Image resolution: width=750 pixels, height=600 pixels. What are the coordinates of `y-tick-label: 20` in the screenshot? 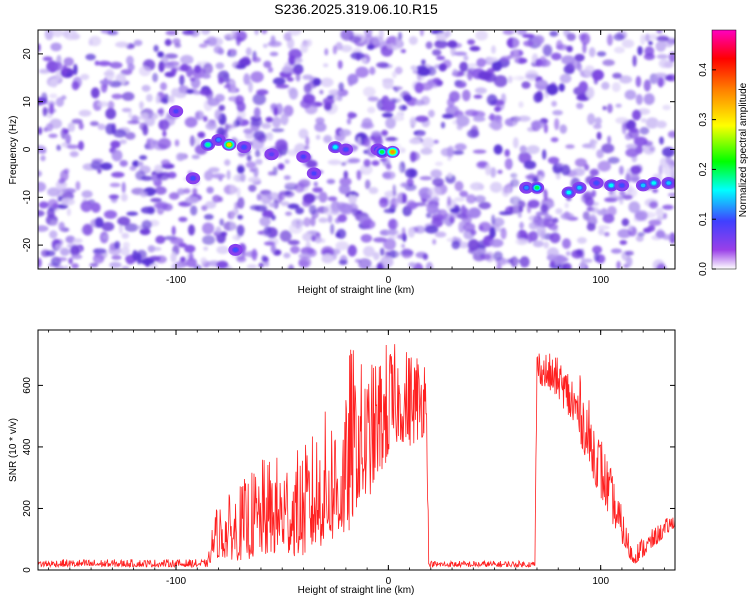 It's located at (27, 54).